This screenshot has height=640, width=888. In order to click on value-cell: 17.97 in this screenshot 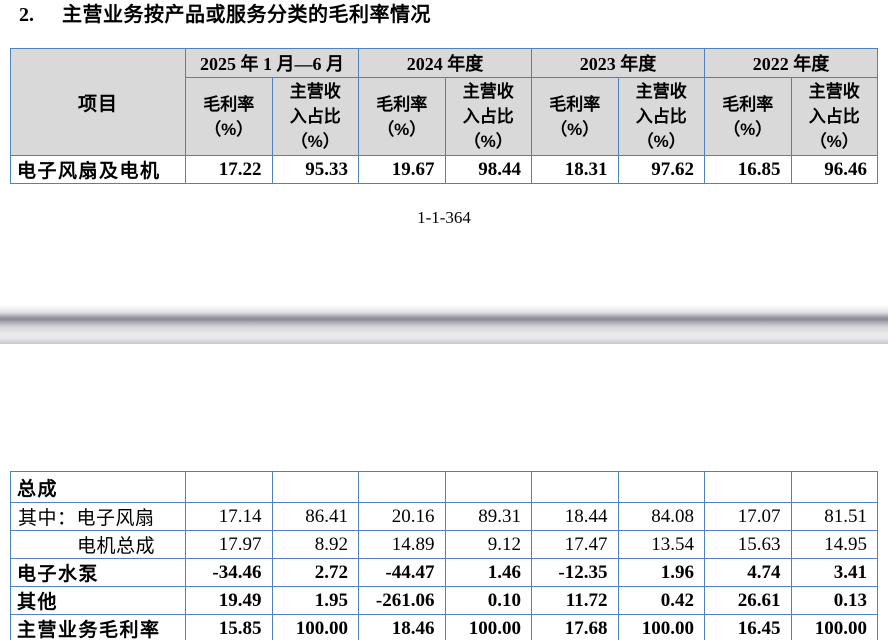, I will do `click(229, 544)`.